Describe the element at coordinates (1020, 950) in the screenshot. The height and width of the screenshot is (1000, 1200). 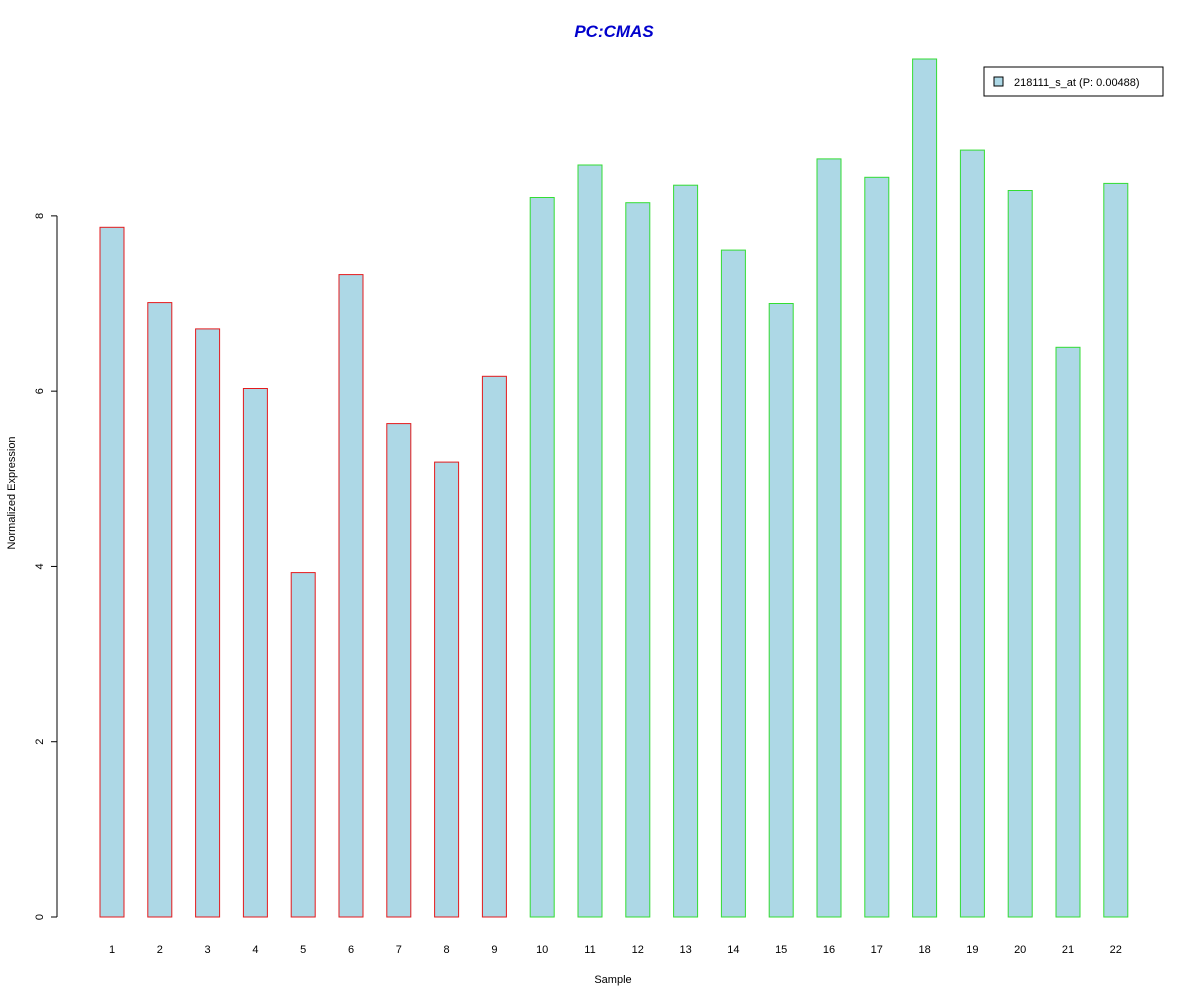
I see `x-axis-tick-label: 20` at that location.